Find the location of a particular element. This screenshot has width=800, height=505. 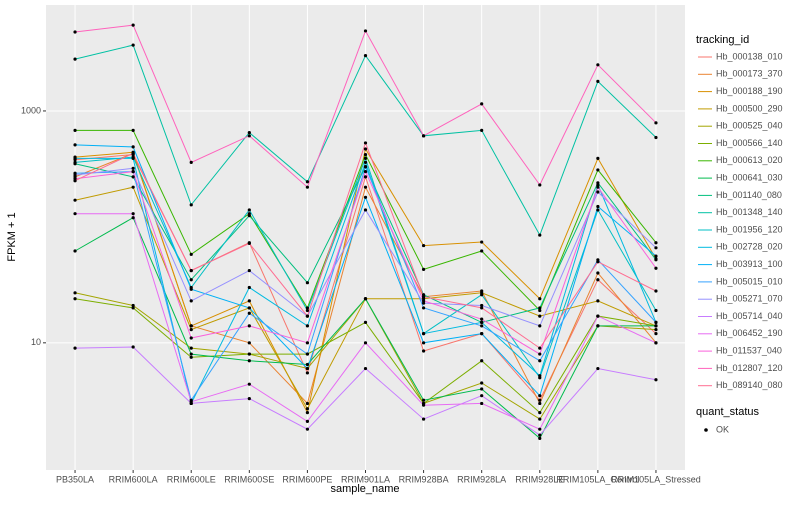

legend-label: Hb_000138_010 is located at coordinates (749, 56).